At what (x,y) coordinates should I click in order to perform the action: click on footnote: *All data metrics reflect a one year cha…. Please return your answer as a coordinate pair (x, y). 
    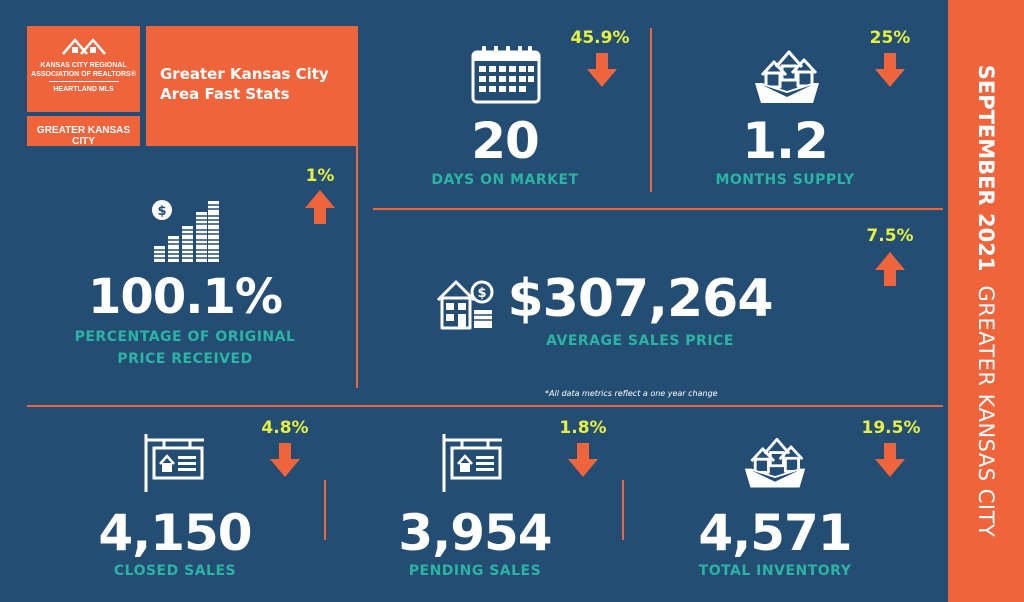
    Looking at the image, I should click on (631, 393).